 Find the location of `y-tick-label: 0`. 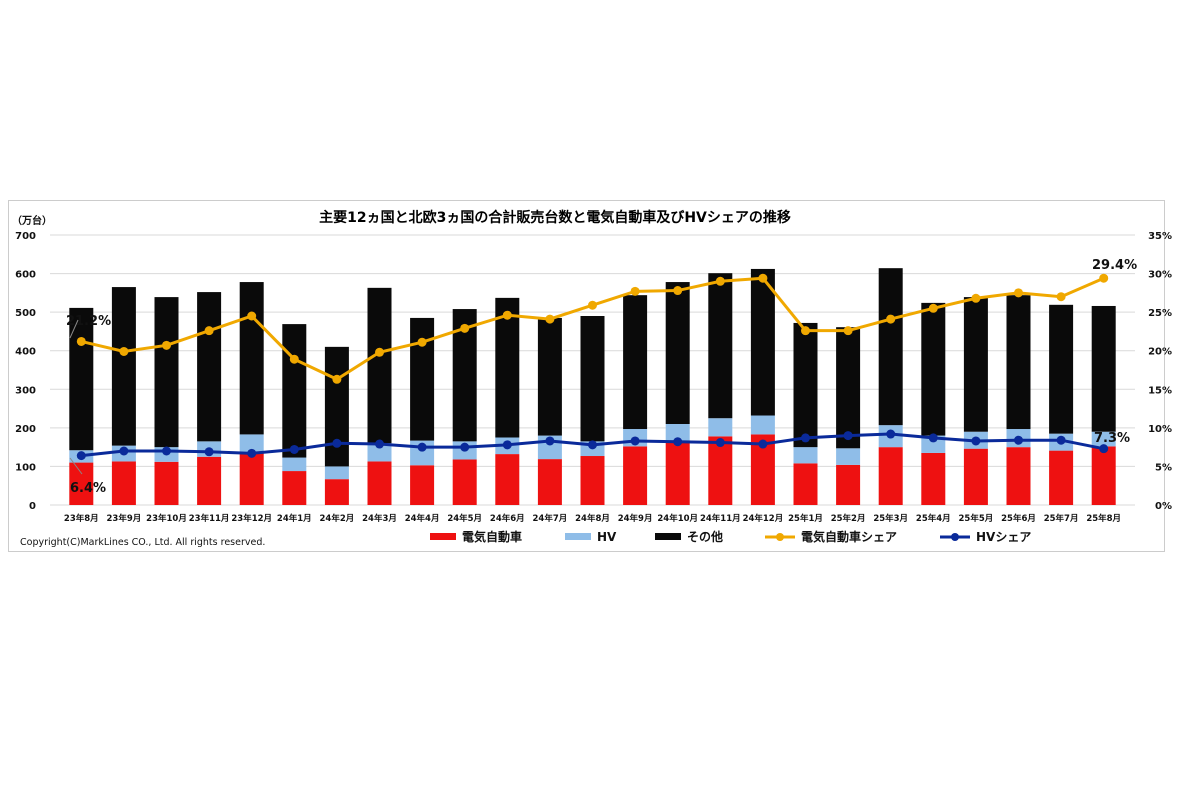

y-tick-label: 0 is located at coordinates (32, 506).